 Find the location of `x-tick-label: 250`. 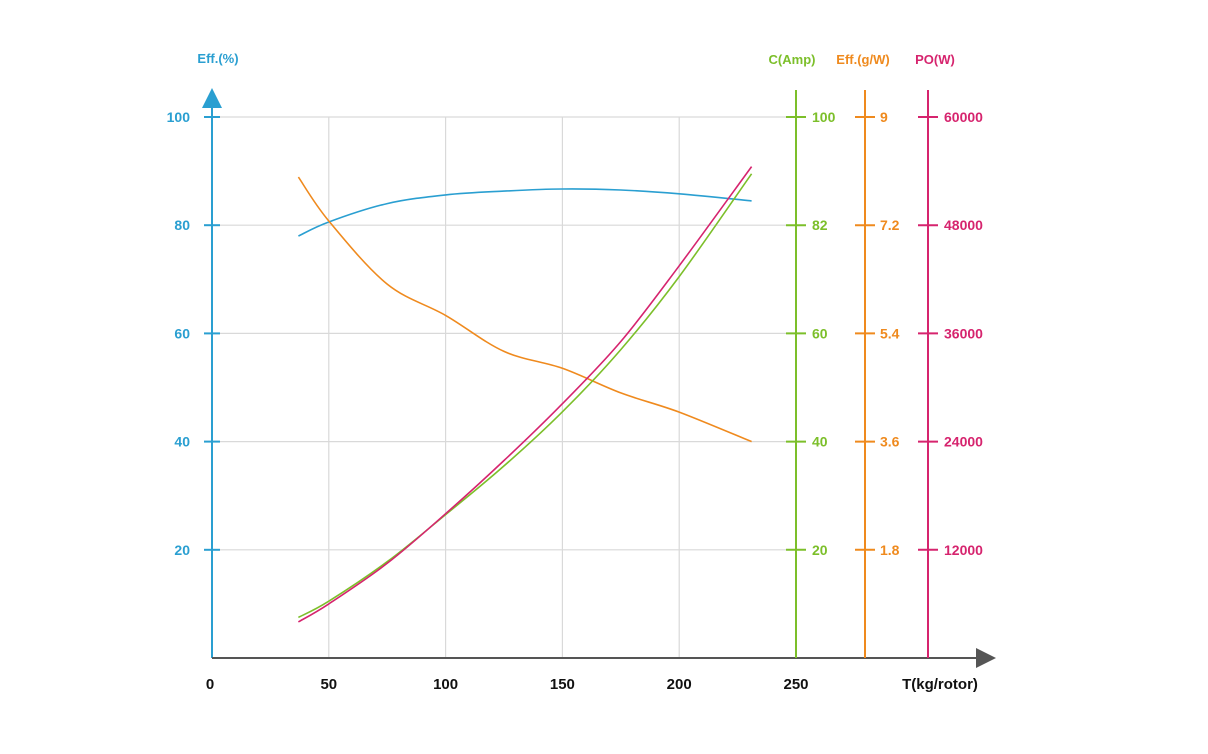

x-tick-label: 250 is located at coordinates (795, 684).